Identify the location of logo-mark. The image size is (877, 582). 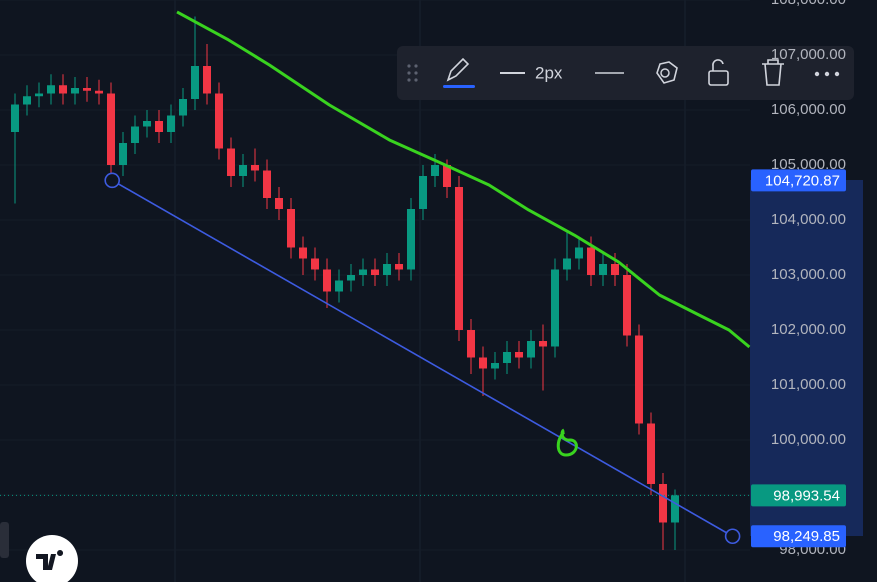
(50, 560).